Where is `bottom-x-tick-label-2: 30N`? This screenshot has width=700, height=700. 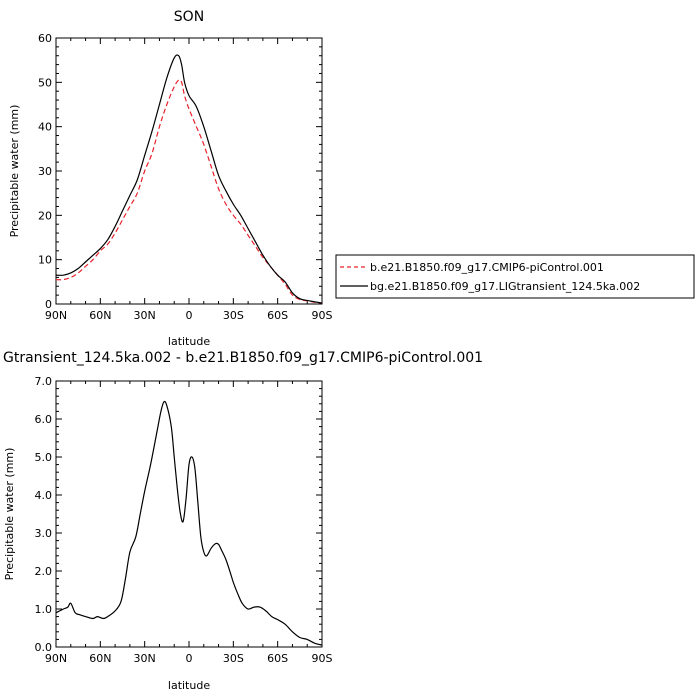 bottom-x-tick-label-2: 30N is located at coordinates (145, 658).